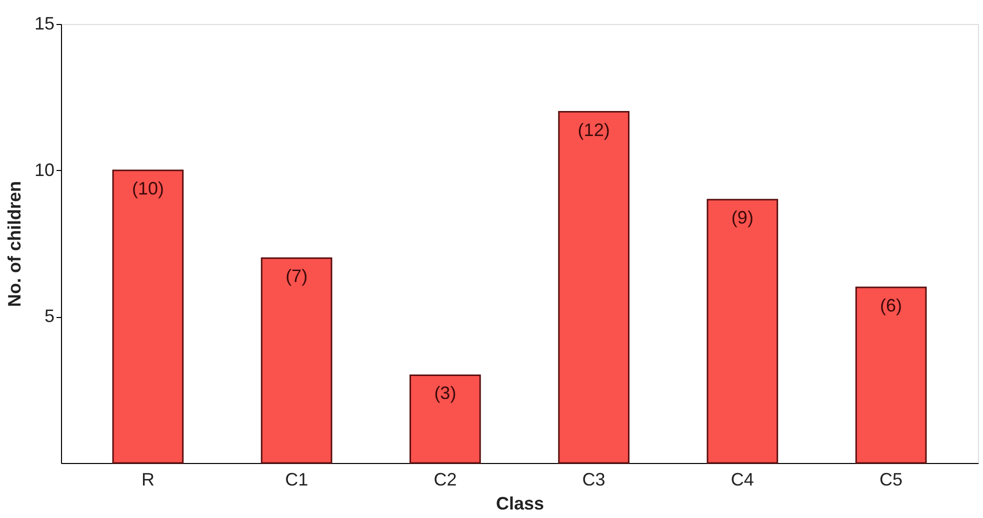 This screenshot has height=518, width=983. What do you see at coordinates (594, 130) in the screenshot?
I see `data-label: (12)` at bounding box center [594, 130].